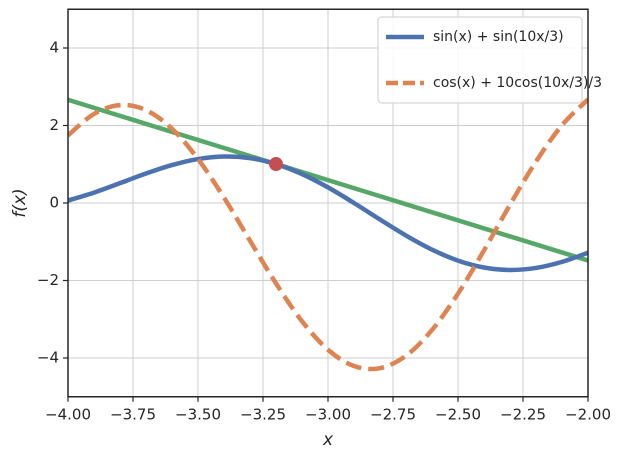  Describe the element at coordinates (54, 203) in the screenshot. I see `y-tick-label: 0` at that location.